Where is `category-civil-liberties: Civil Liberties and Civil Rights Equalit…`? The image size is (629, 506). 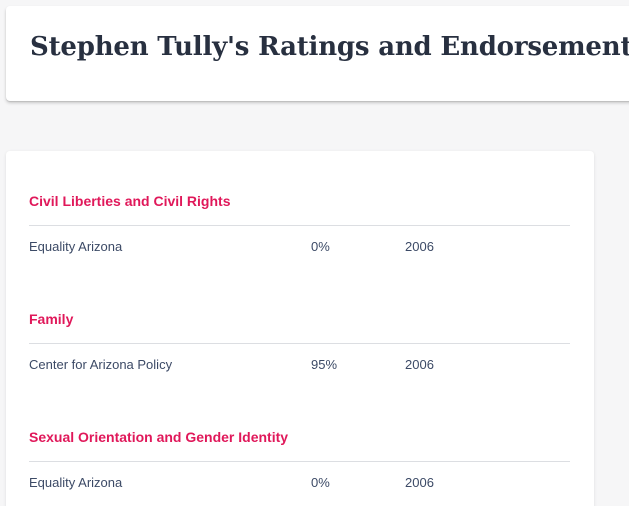
category-civil-liberties: Civil Liberties and Civil Rights Equalit… is located at coordinates (299, 230).